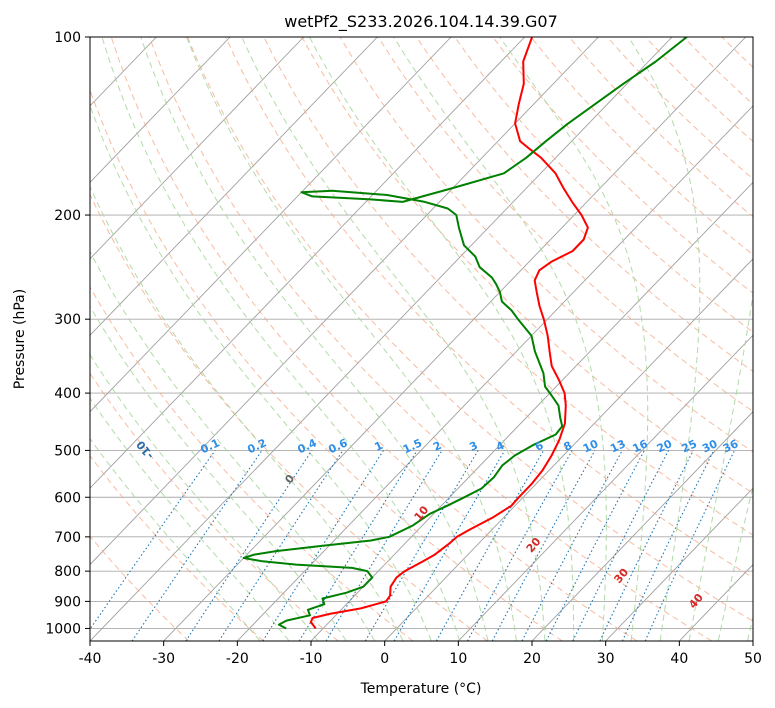  I want to click on x-tick-label: 40, so click(679, 659).